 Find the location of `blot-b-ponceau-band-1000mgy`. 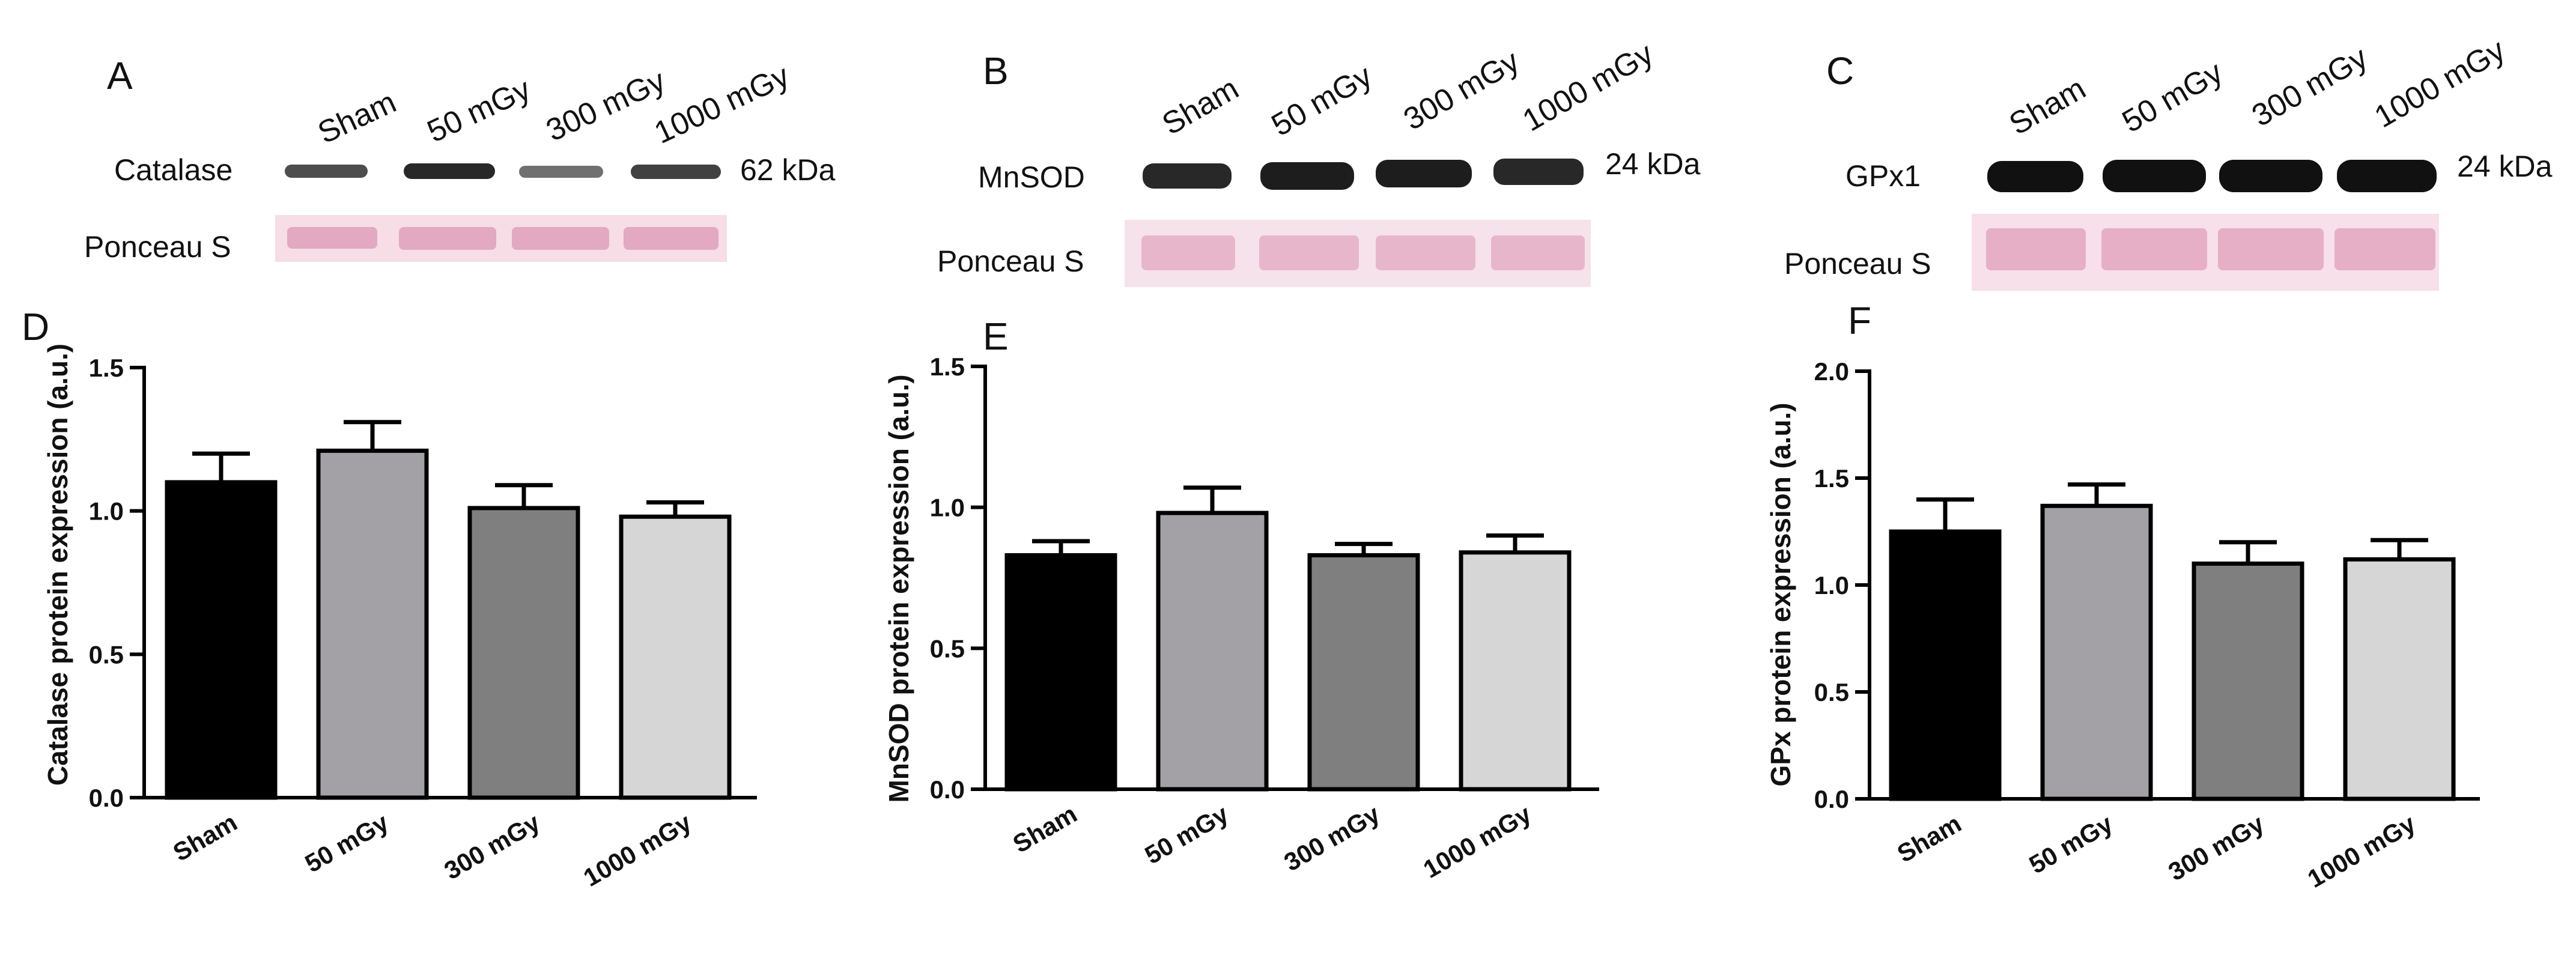

blot-b-ponceau-band-1000mgy is located at coordinates (1538, 252).